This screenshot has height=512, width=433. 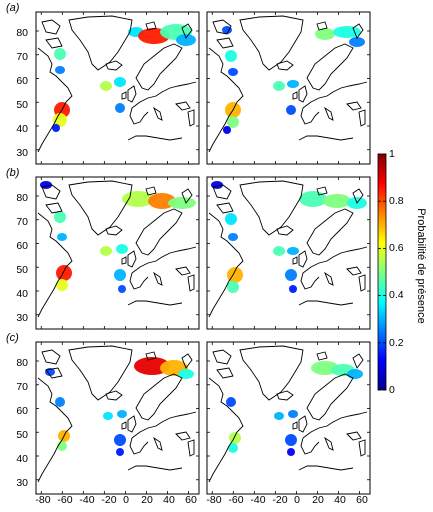 What do you see at coordinates (280, 500) in the screenshot?
I see `x-tick-label: -20` at bounding box center [280, 500].